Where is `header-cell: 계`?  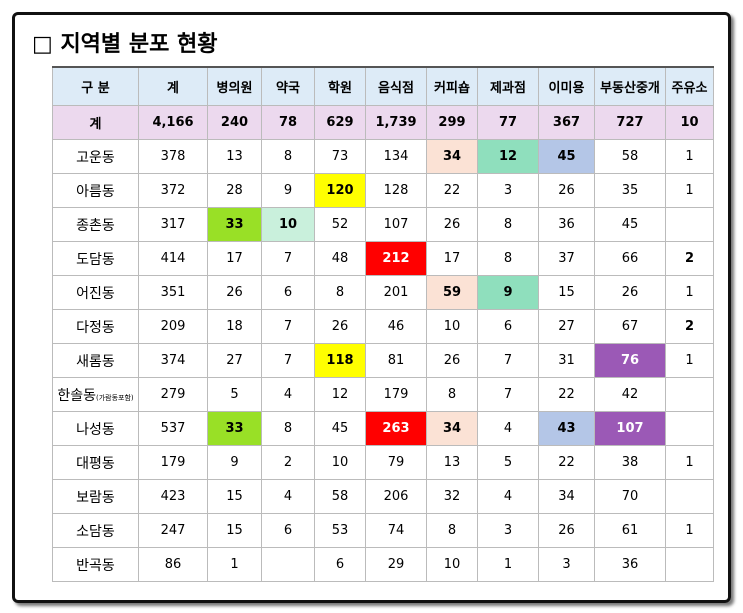 header-cell: 계 is located at coordinates (173, 86).